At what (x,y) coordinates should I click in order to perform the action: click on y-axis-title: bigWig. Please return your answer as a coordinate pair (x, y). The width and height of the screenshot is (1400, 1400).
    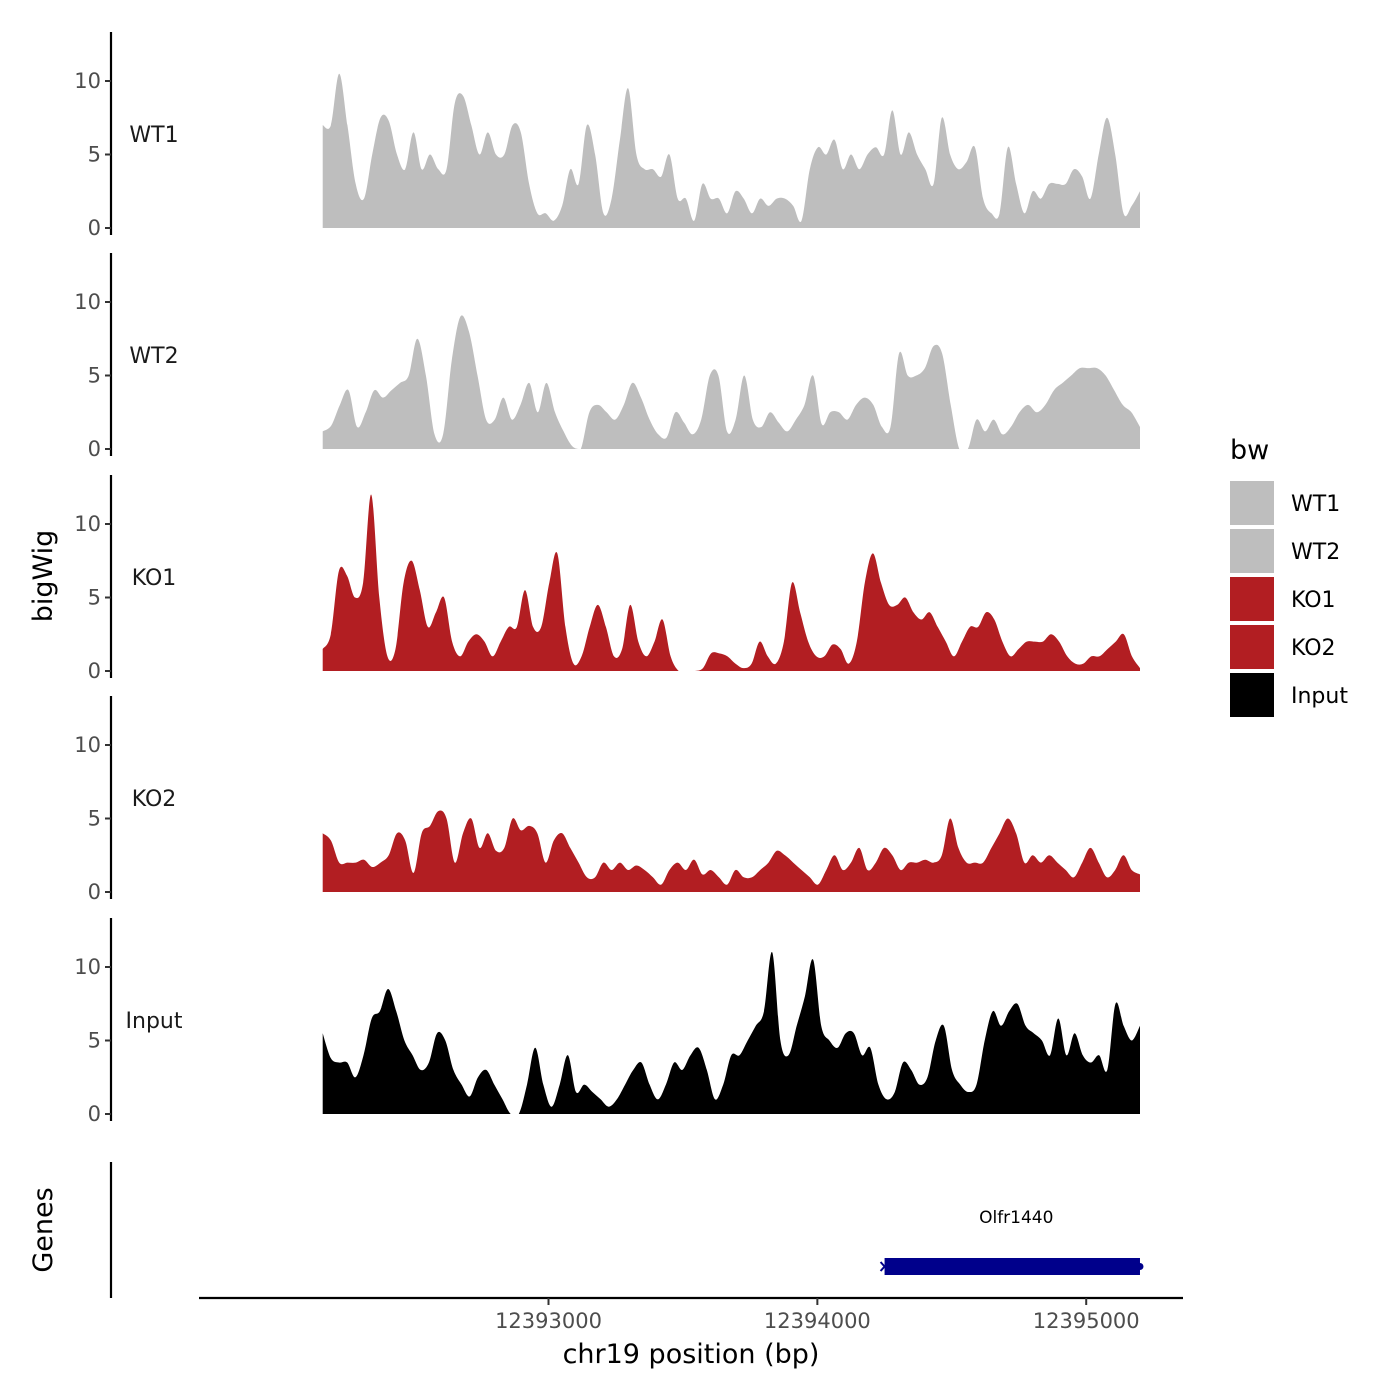
    Looking at the image, I should click on (43, 576).